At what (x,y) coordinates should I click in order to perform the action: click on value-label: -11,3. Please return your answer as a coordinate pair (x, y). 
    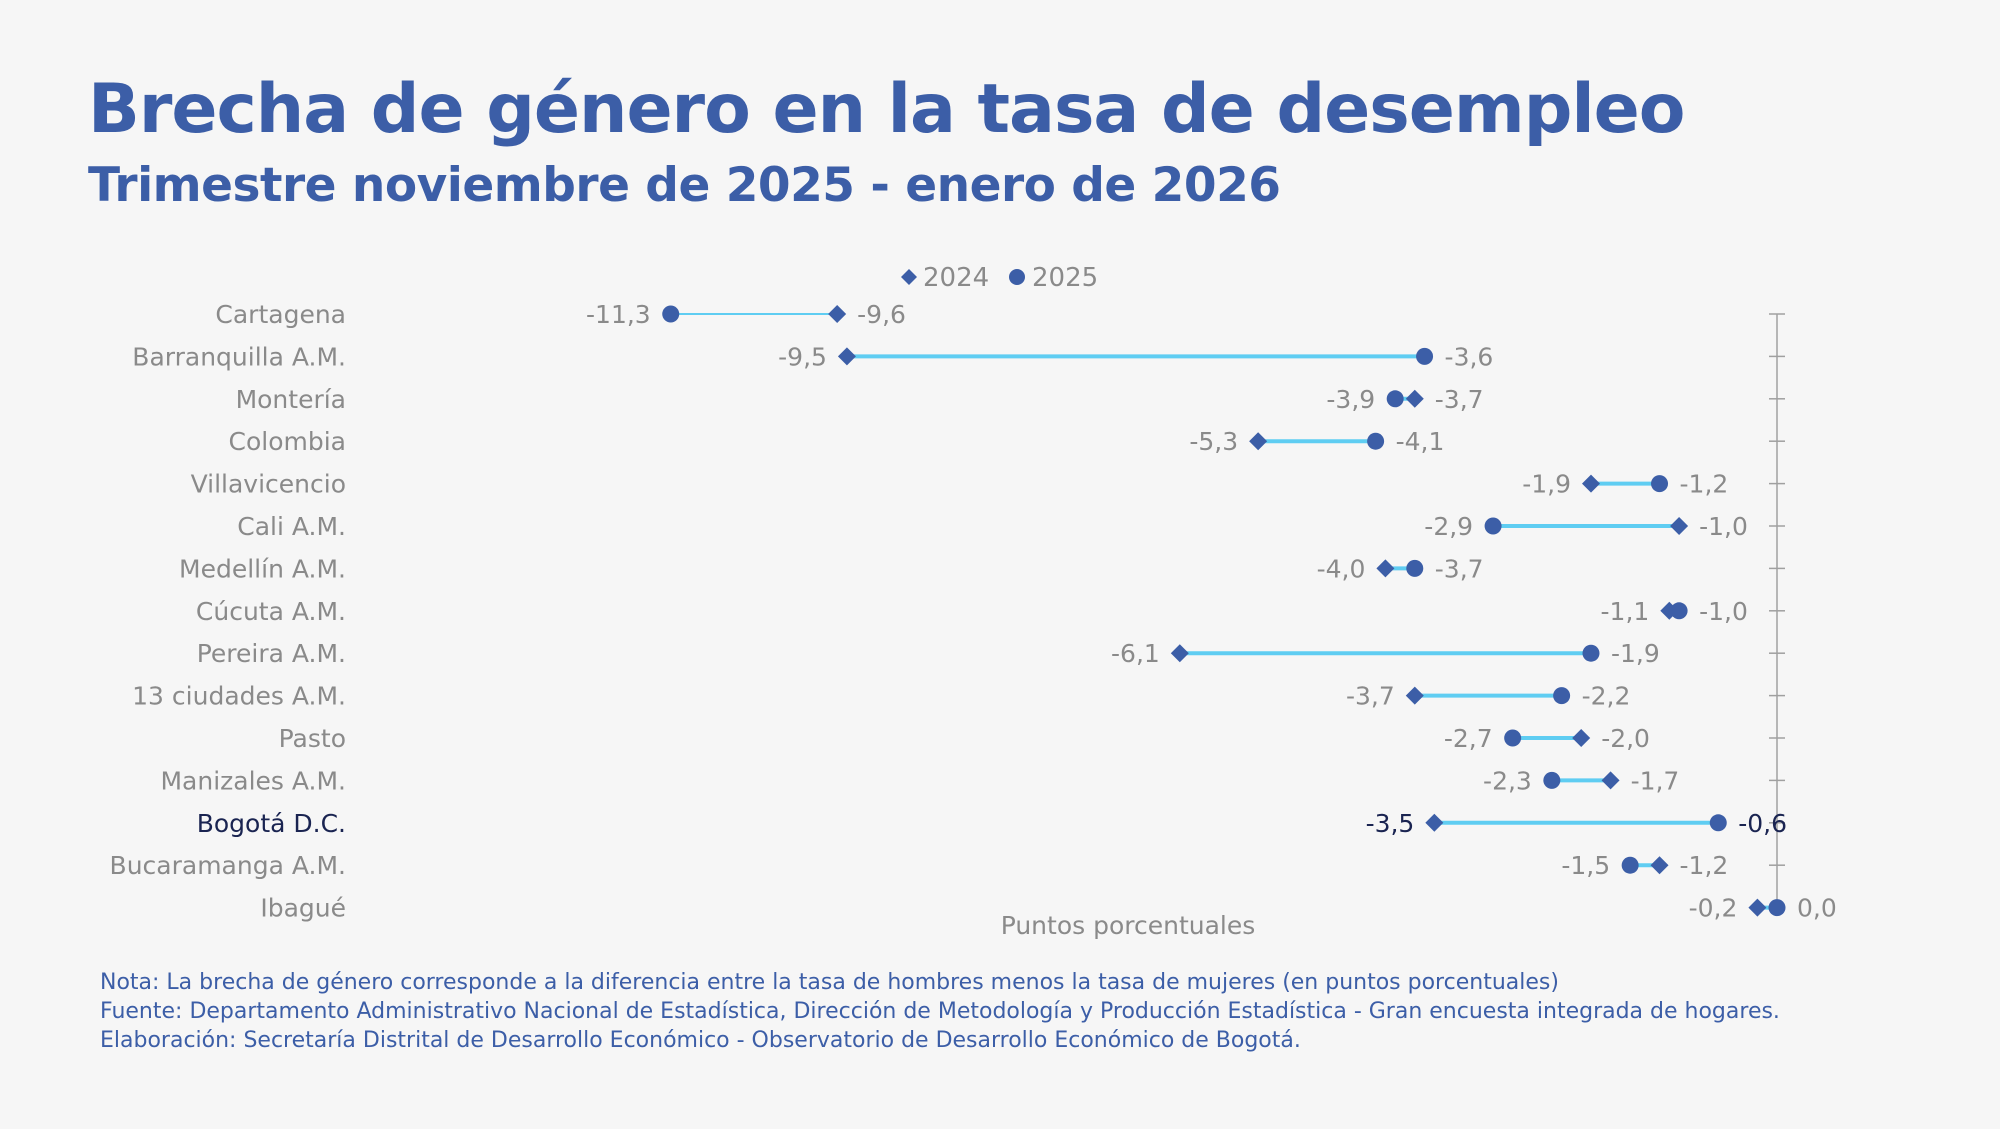
    Looking at the image, I should click on (618, 314).